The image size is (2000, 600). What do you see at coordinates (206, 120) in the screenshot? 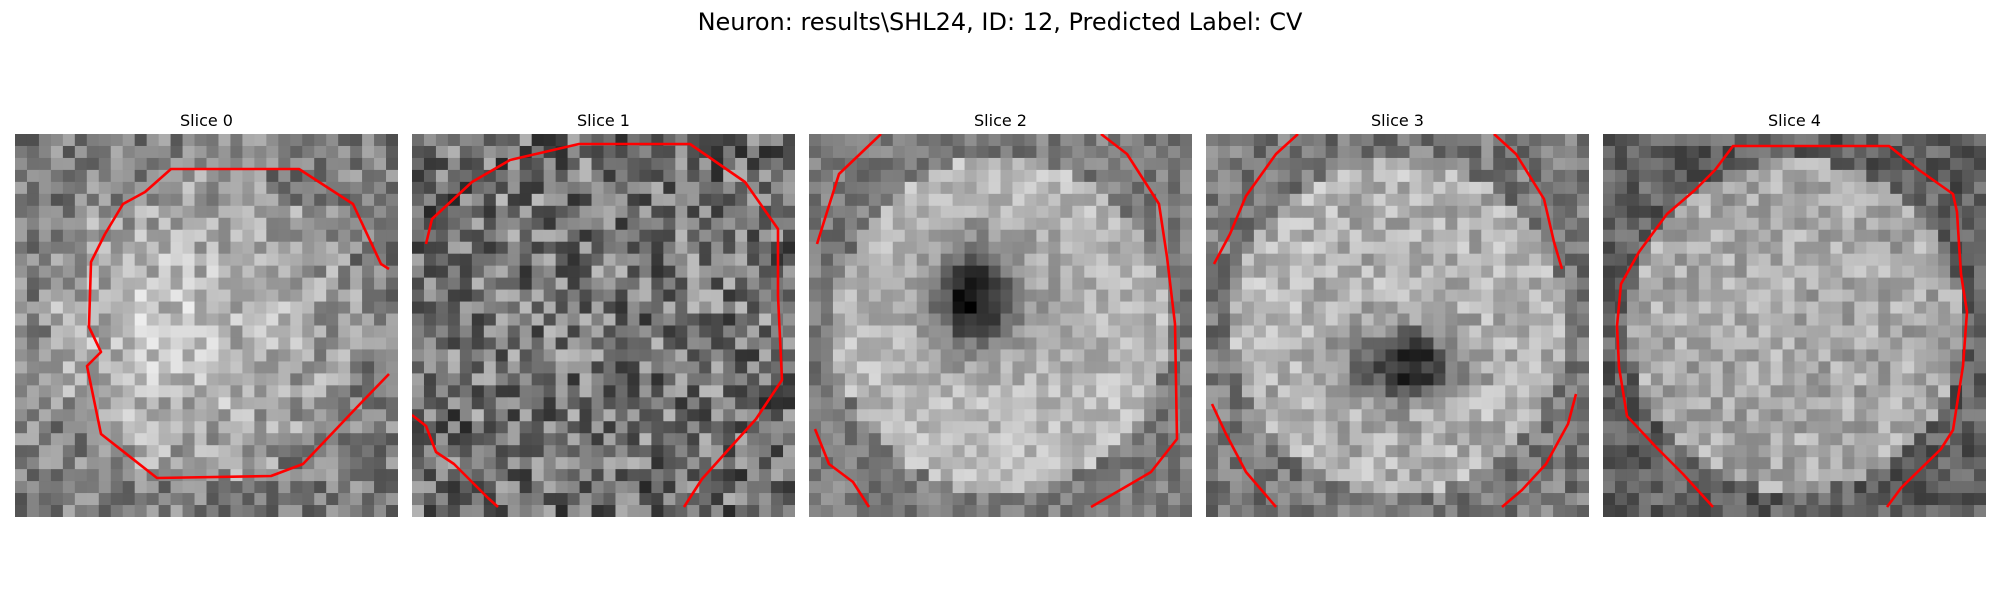
I see `slice-title-0: Slice 0` at bounding box center [206, 120].